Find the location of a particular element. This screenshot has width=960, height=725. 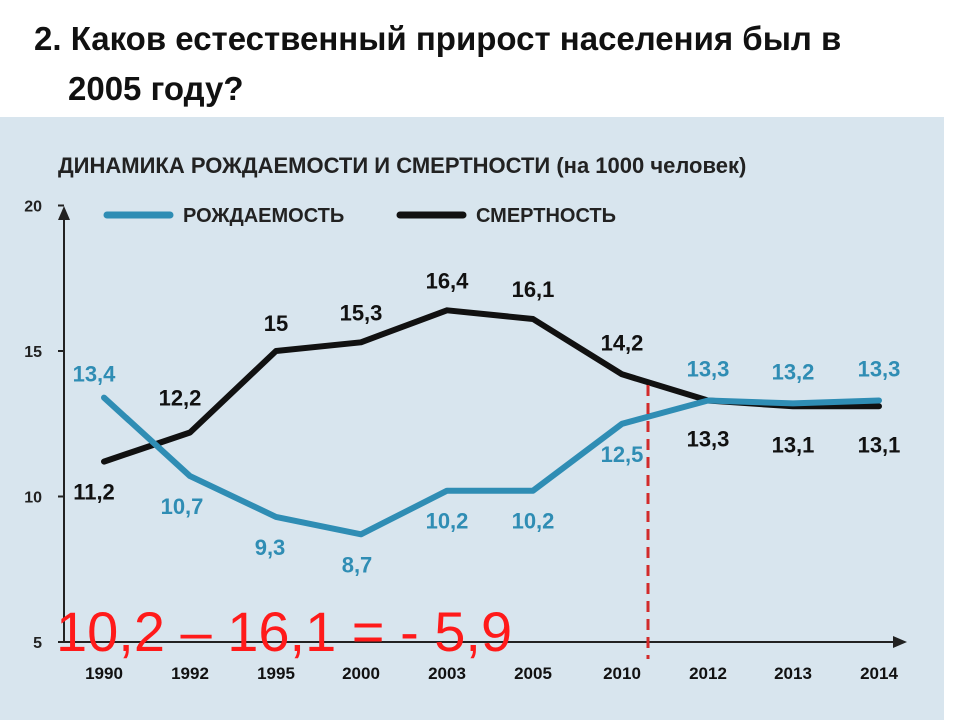

y-tick-label: 10 is located at coordinates (33, 498).